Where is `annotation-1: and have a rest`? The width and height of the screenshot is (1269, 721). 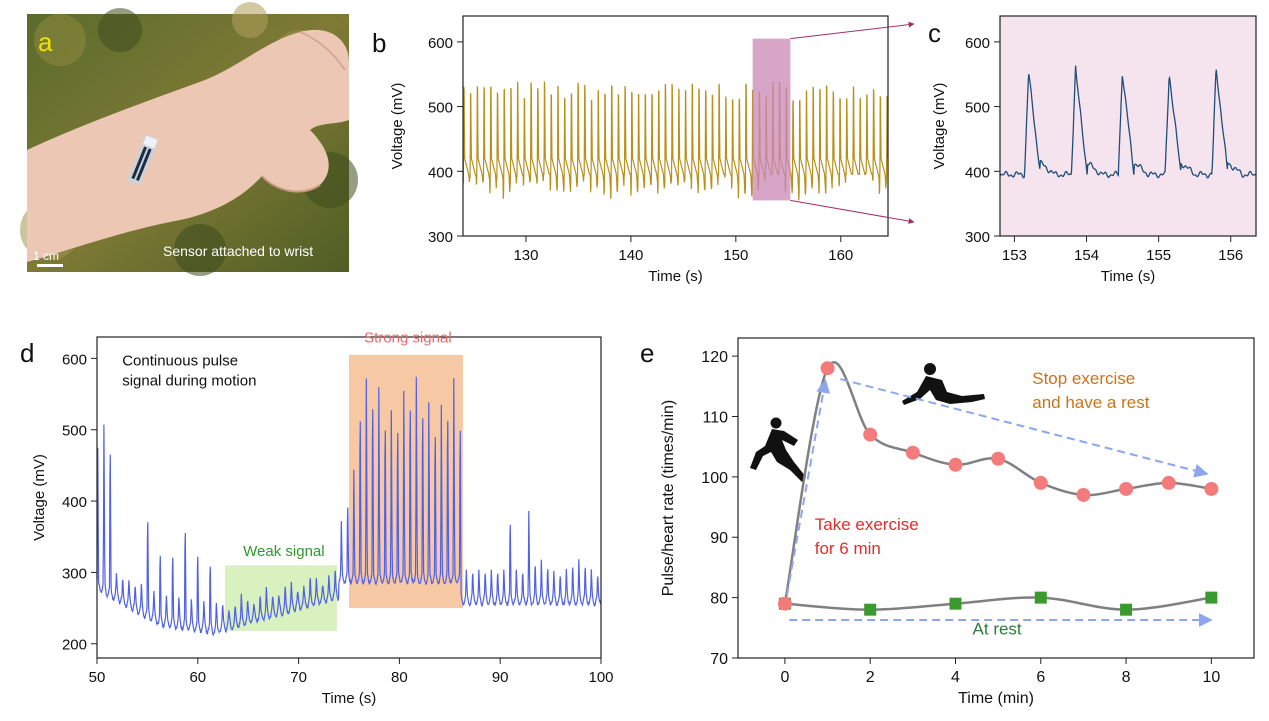
annotation-1: and have a rest is located at coordinates (1090, 402).